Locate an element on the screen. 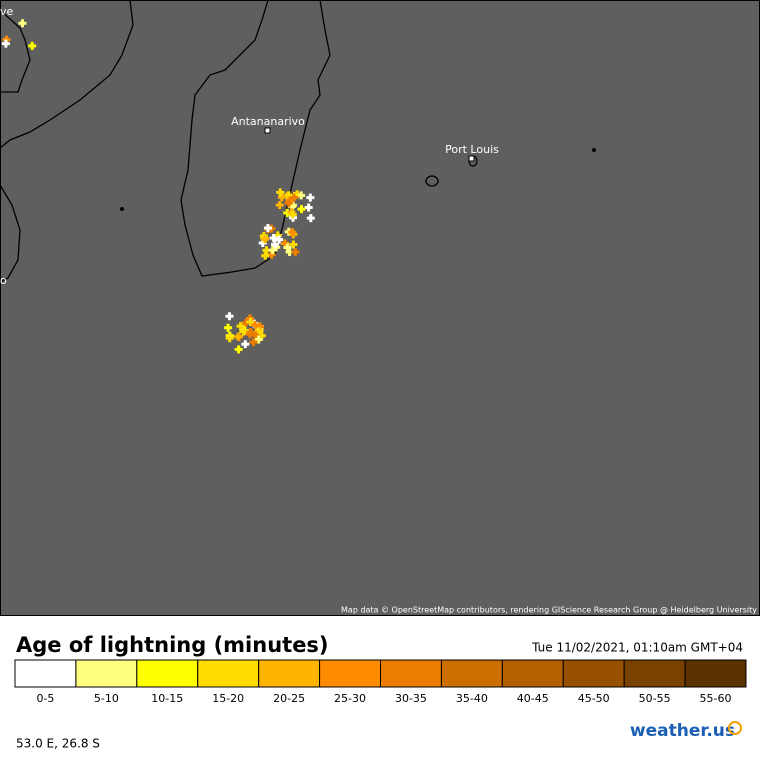 This screenshot has height=764, width=760. madagascar-coast is located at coordinates (255, 138).